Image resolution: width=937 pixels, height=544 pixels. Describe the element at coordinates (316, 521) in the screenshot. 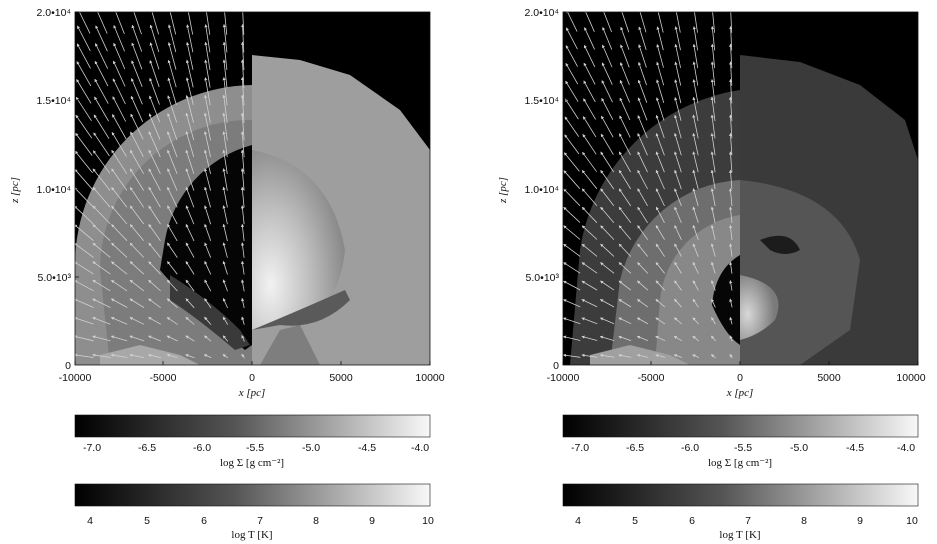

I see `left-temperature-tick: 8` at that location.